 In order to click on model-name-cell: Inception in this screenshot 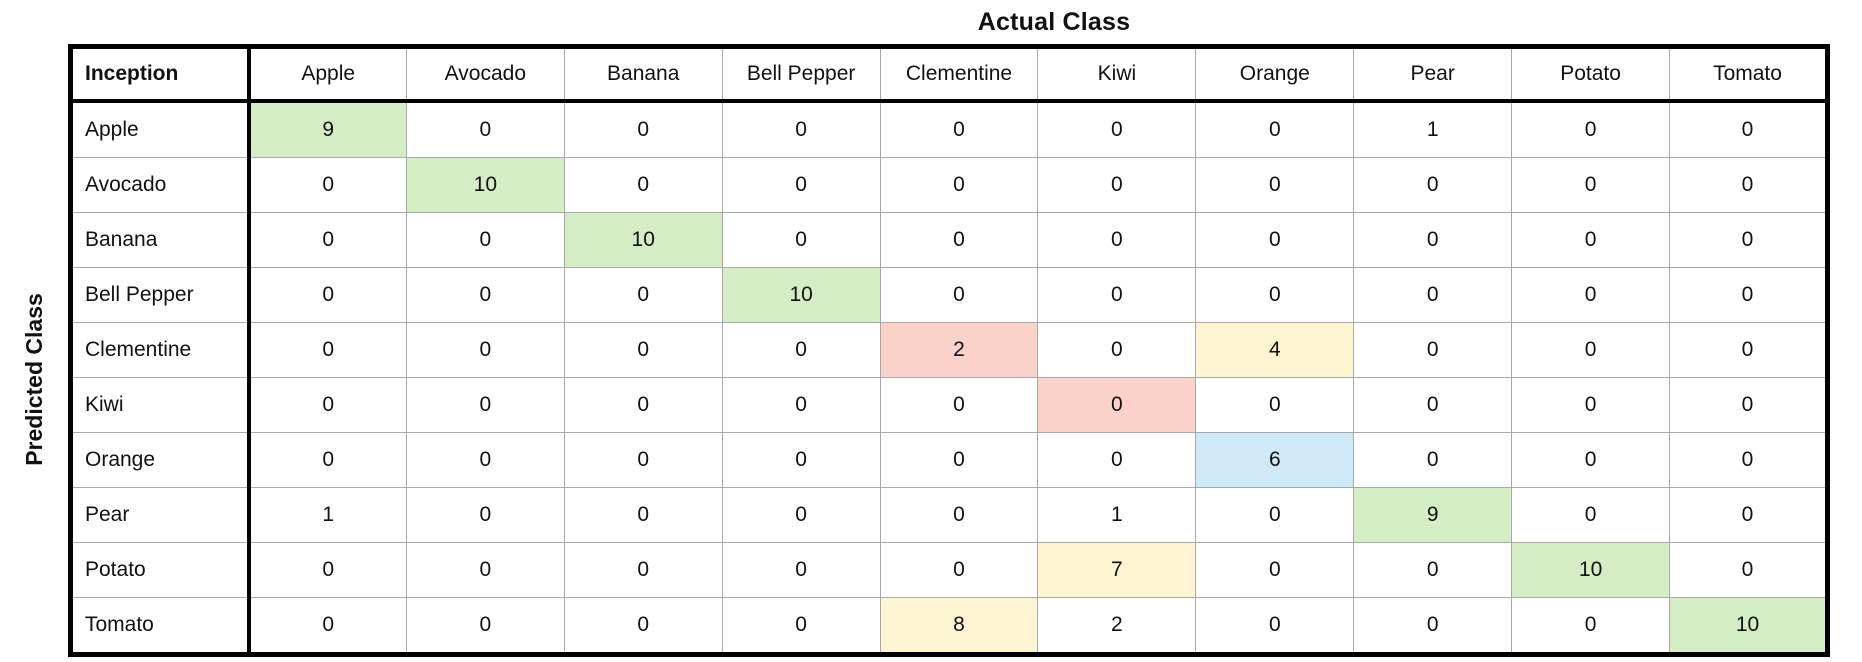, I will do `click(160, 74)`.